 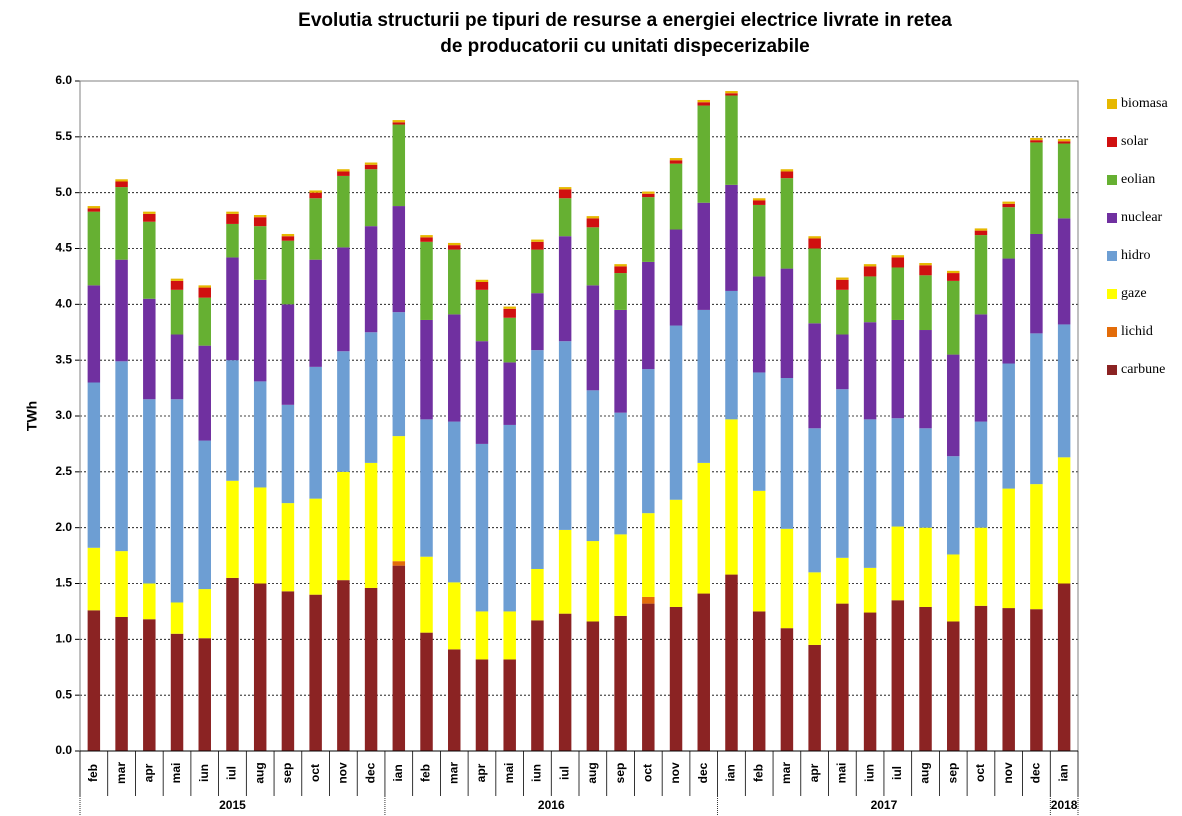 I want to click on legend-label: gaze, so click(x=1134, y=293).